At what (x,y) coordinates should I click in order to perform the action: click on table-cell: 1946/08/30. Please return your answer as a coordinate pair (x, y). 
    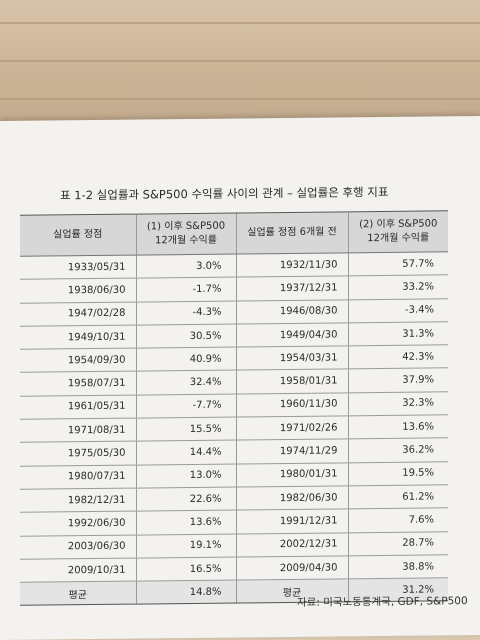
    Looking at the image, I should click on (292, 311).